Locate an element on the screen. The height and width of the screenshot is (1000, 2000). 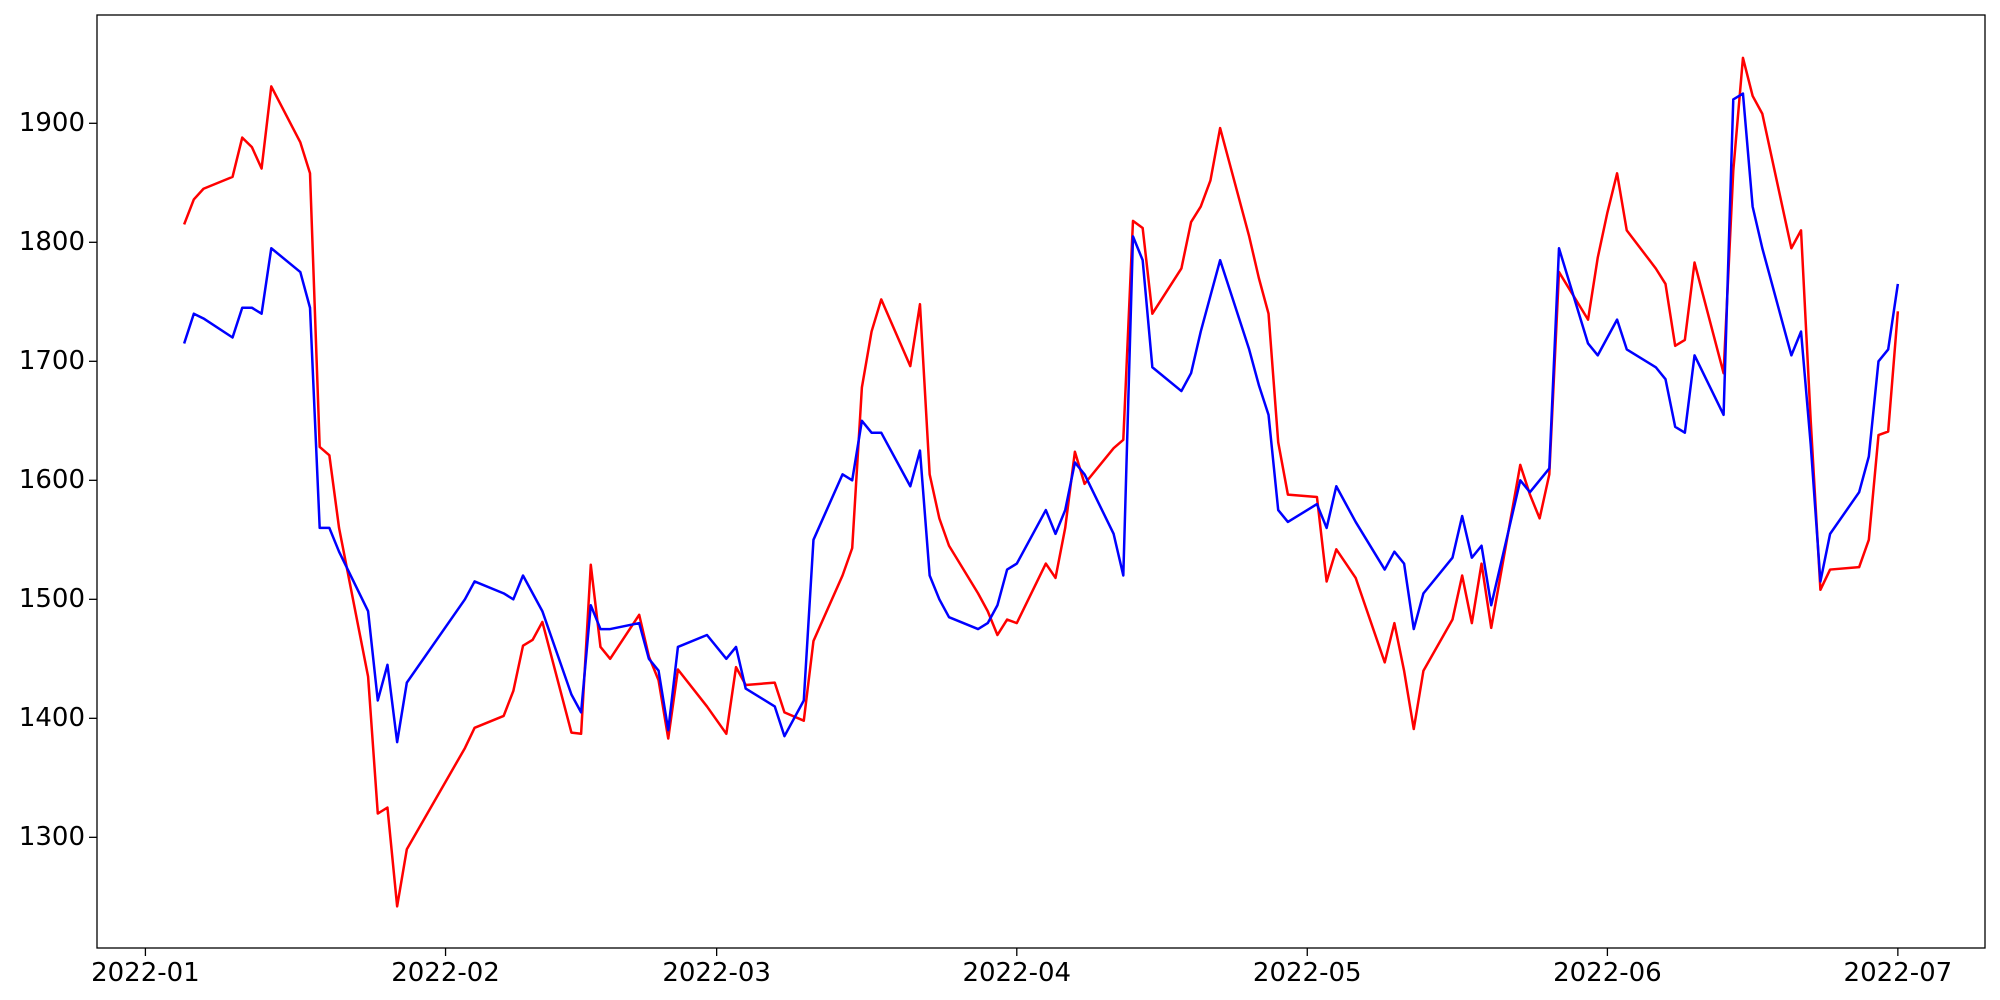
y-tick-label: 1500 is located at coordinates (52, 599).